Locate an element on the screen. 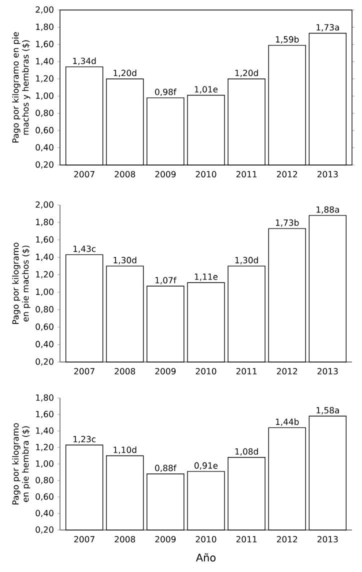 The width and height of the screenshot is (362, 572). x-axis-title: Año is located at coordinates (206, 557).